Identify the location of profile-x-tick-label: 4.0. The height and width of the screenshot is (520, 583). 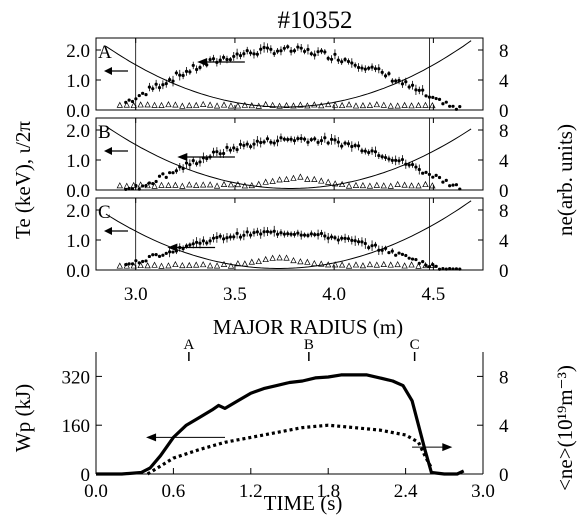
(334, 294).